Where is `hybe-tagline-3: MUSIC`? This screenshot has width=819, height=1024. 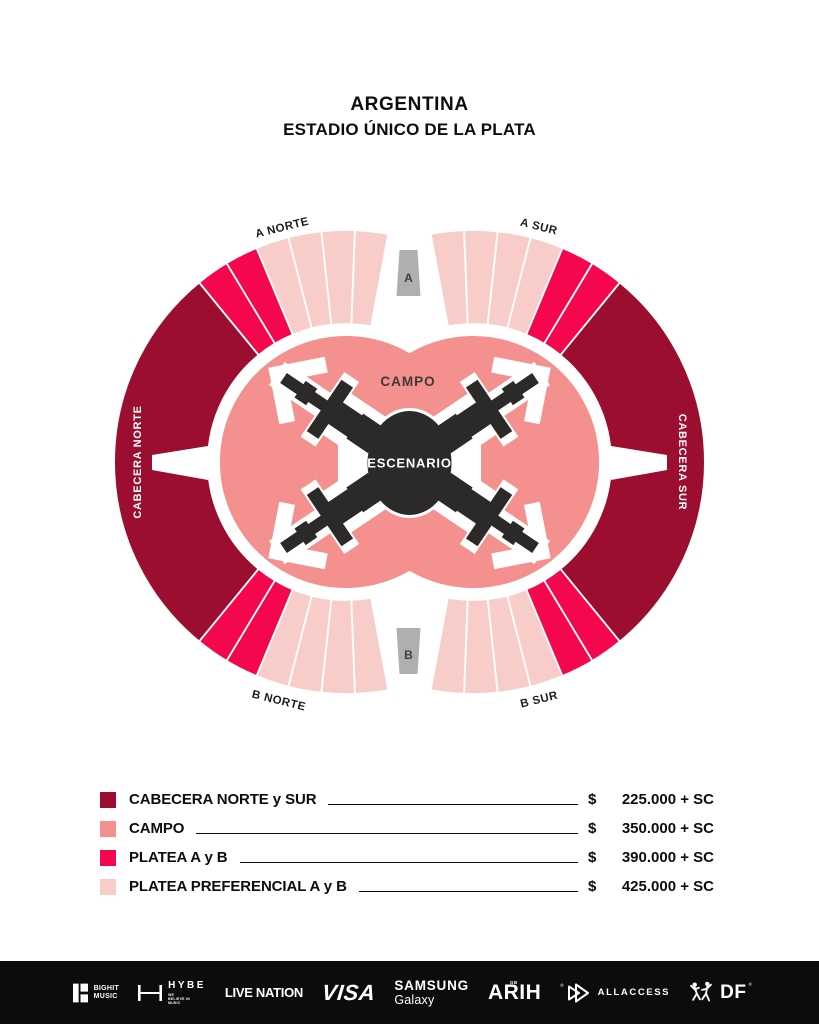 hybe-tagline-3: MUSIC is located at coordinates (174, 1002).